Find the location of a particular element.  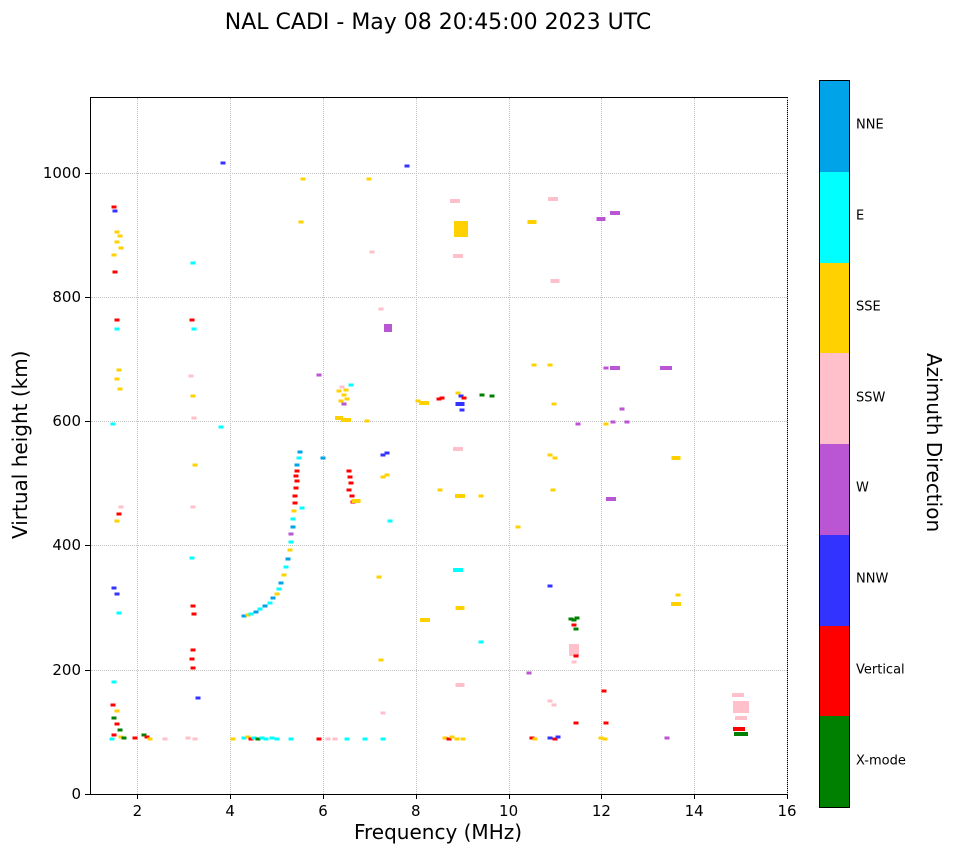

colorbar-segment-nne is located at coordinates (834, 126).